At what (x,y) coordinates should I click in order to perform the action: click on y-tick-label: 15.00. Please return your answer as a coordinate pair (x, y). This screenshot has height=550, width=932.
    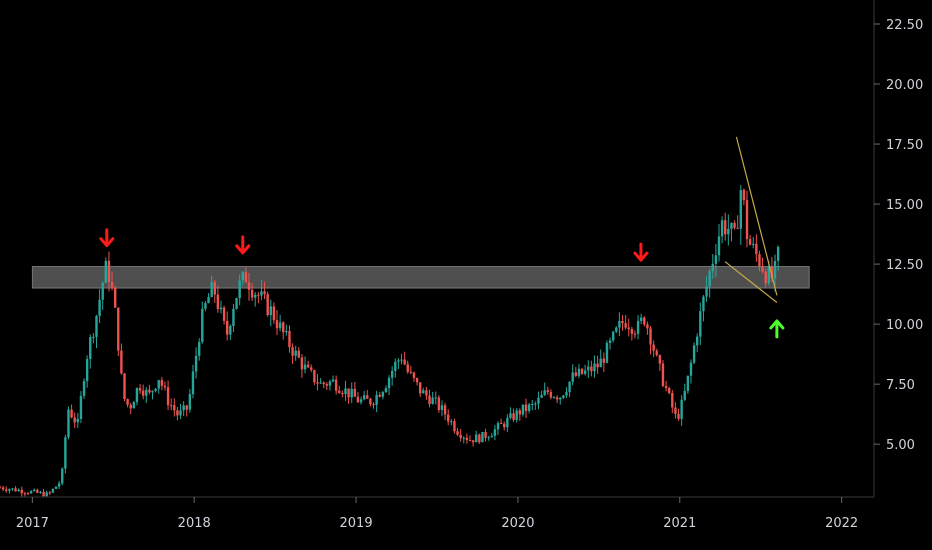
    Looking at the image, I should click on (904, 205).